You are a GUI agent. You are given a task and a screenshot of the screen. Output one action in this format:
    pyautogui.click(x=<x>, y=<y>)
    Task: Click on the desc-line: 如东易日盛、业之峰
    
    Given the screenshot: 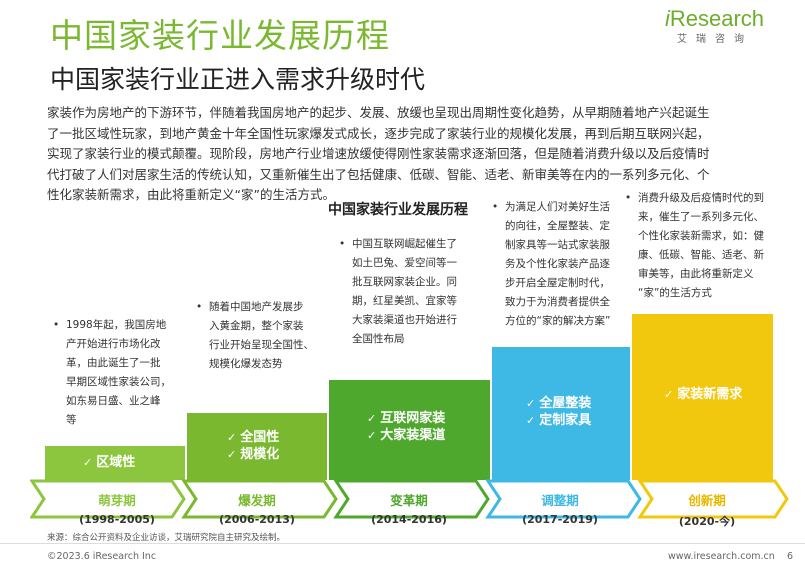 What is the action you would take?
    pyautogui.click(x=113, y=401)
    